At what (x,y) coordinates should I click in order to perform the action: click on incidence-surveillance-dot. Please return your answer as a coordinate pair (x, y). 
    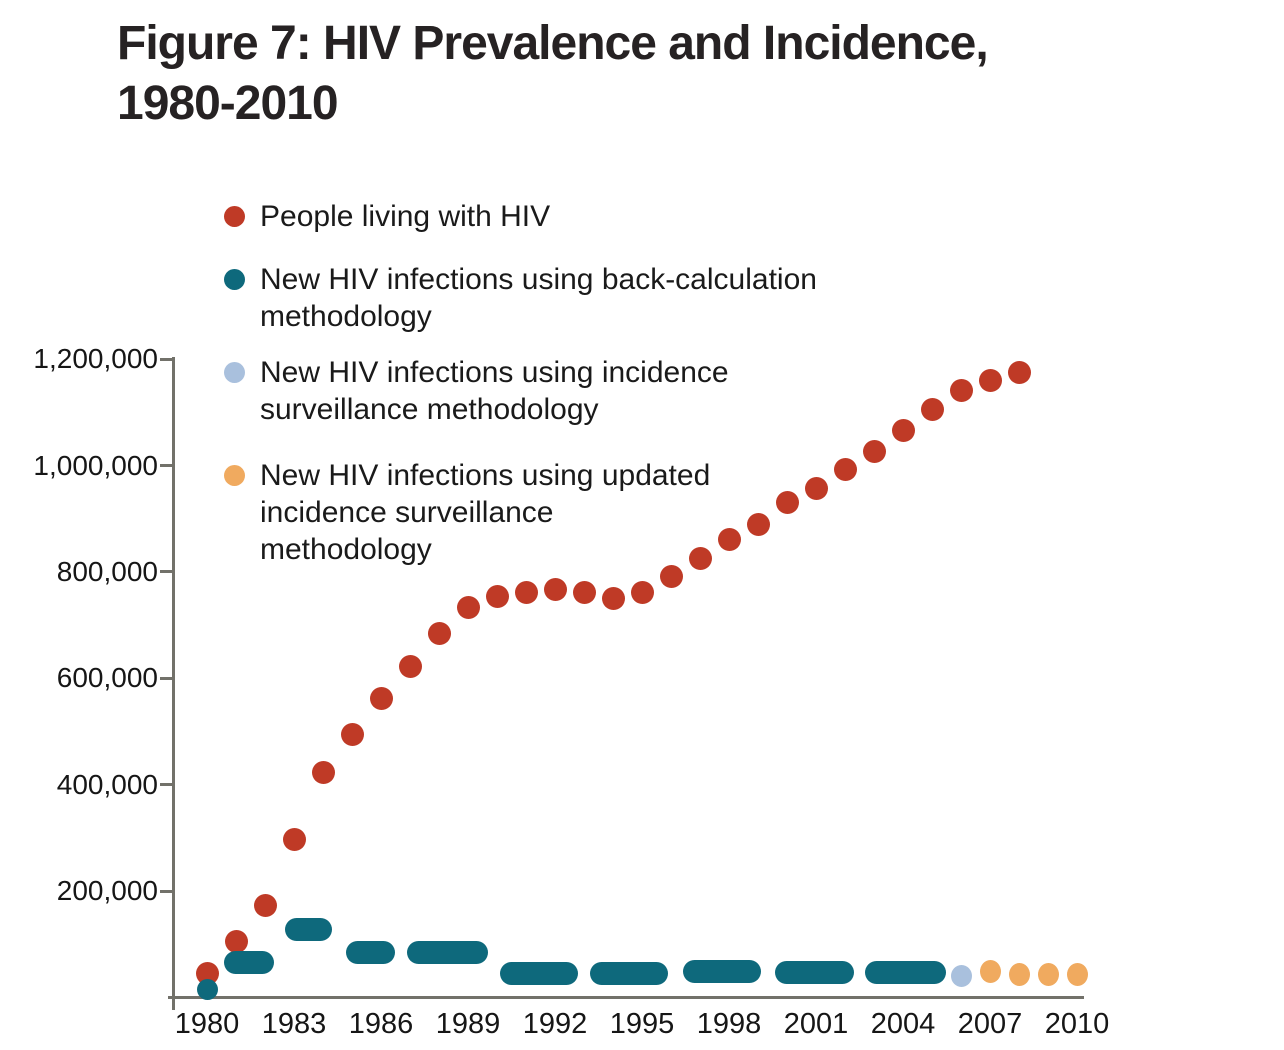
    Looking at the image, I should click on (961, 975).